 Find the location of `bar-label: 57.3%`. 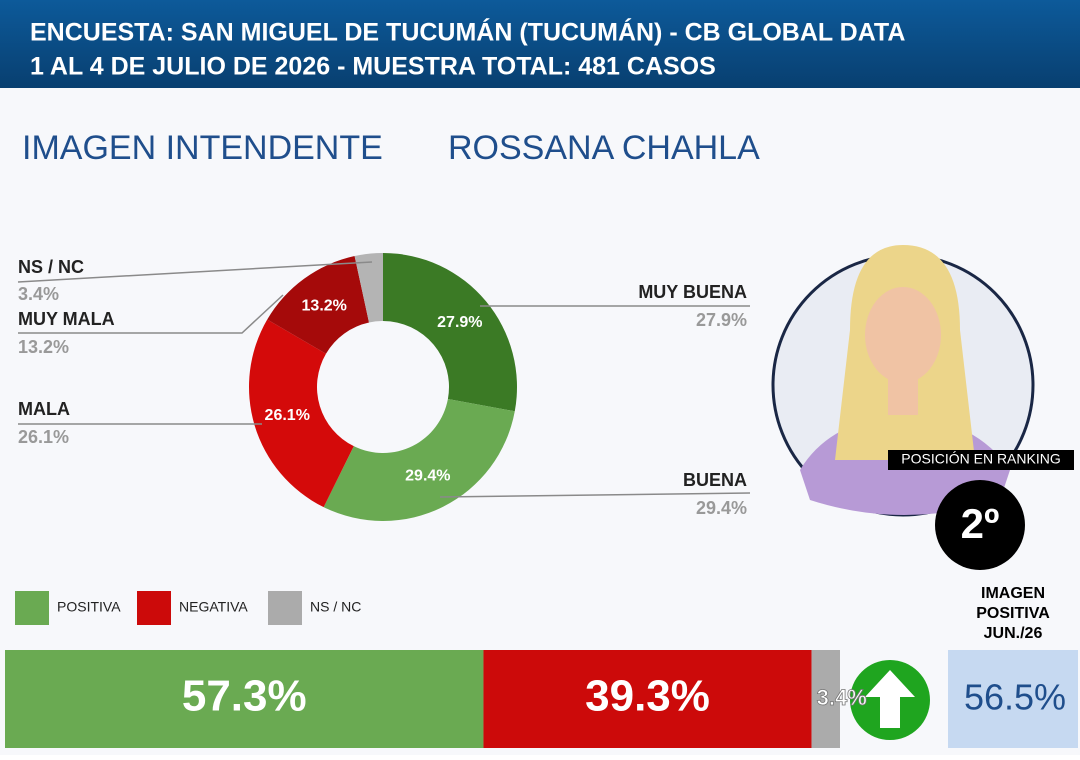

bar-label: 57.3% is located at coordinates (244, 696).